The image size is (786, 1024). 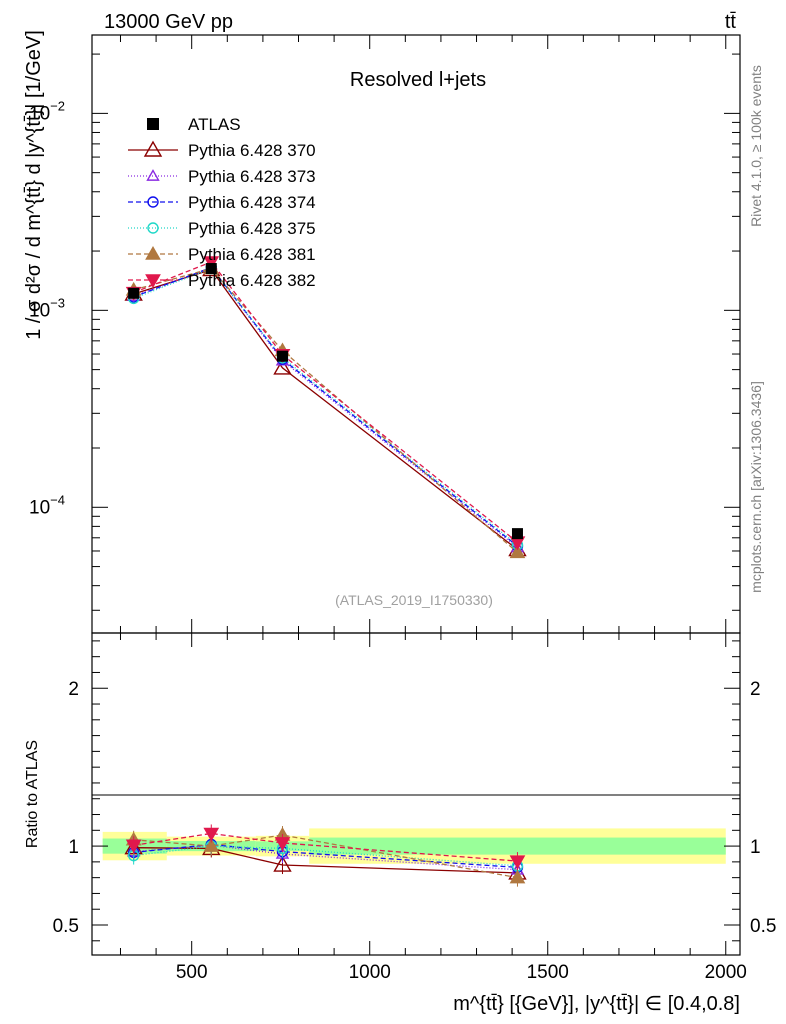 I want to click on ratio-stat-uncertainty-band, so click(x=517, y=846).